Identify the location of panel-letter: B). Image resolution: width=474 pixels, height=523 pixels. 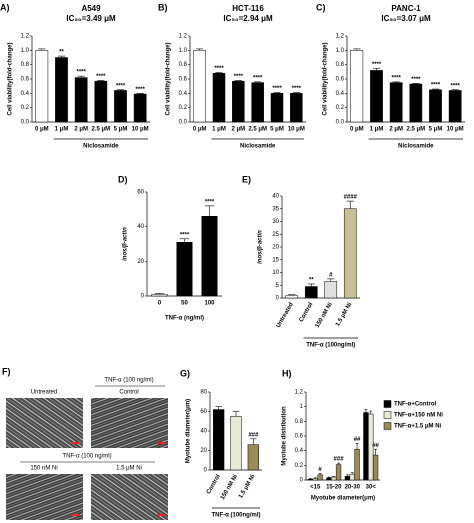
(163, 7).